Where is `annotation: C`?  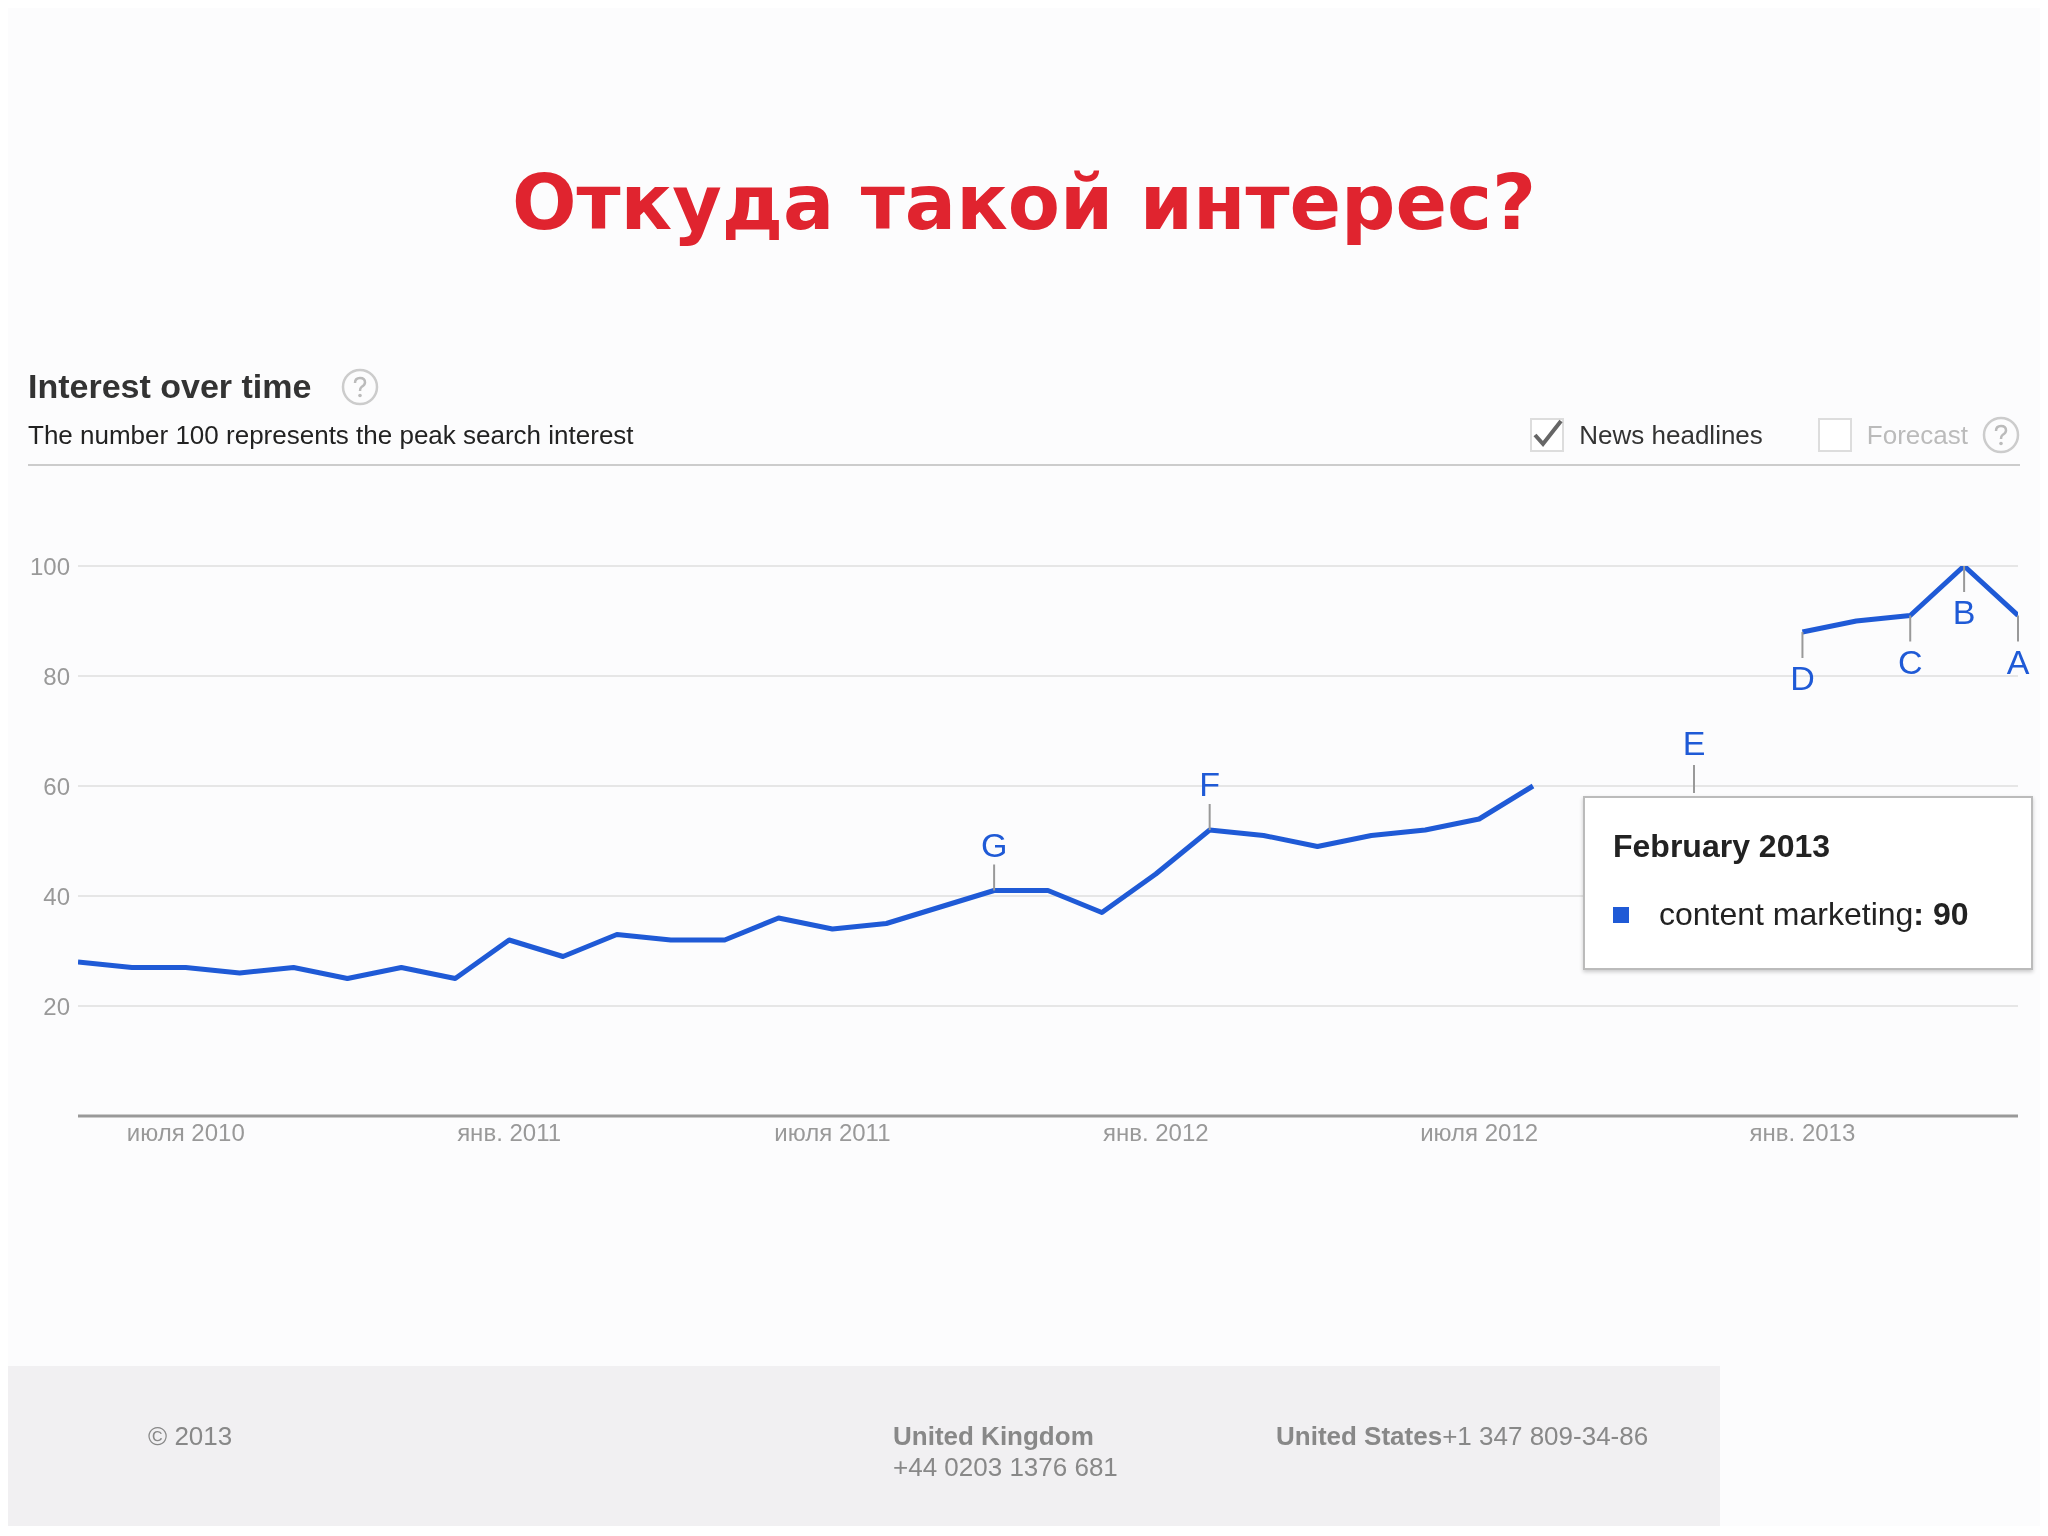
annotation: C is located at coordinates (1910, 661).